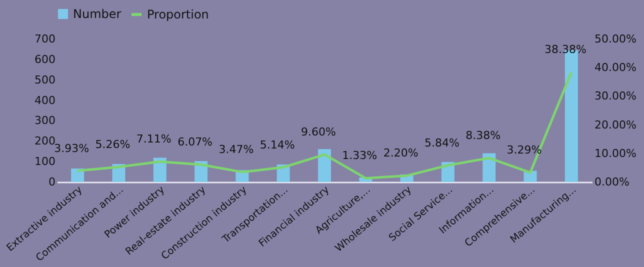 This screenshot has width=644, height=267. Describe the element at coordinates (97, 14) in the screenshot. I see `legend-label: Number` at that location.